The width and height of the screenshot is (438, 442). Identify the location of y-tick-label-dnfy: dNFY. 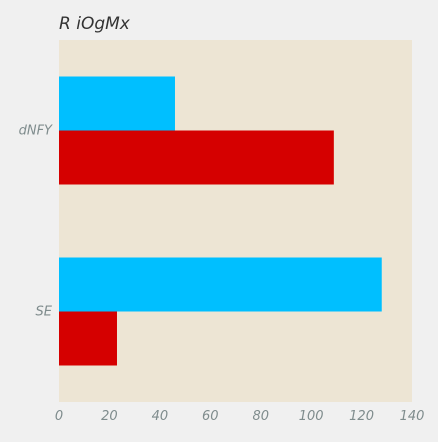
(36, 131).